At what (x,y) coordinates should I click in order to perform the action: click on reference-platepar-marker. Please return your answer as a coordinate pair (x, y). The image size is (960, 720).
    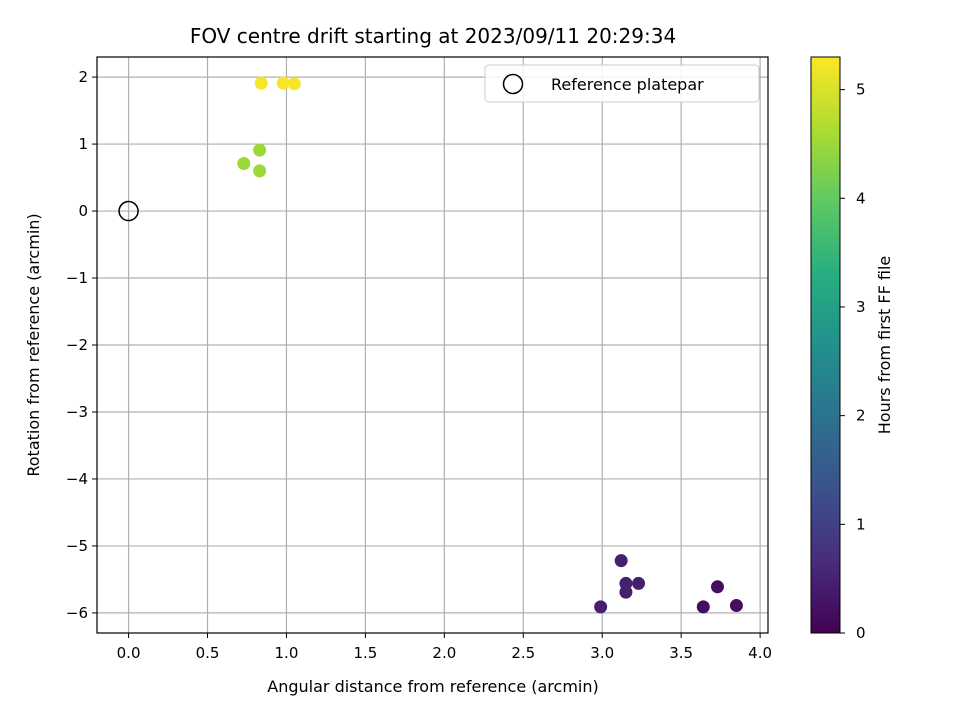
    Looking at the image, I should click on (128, 211).